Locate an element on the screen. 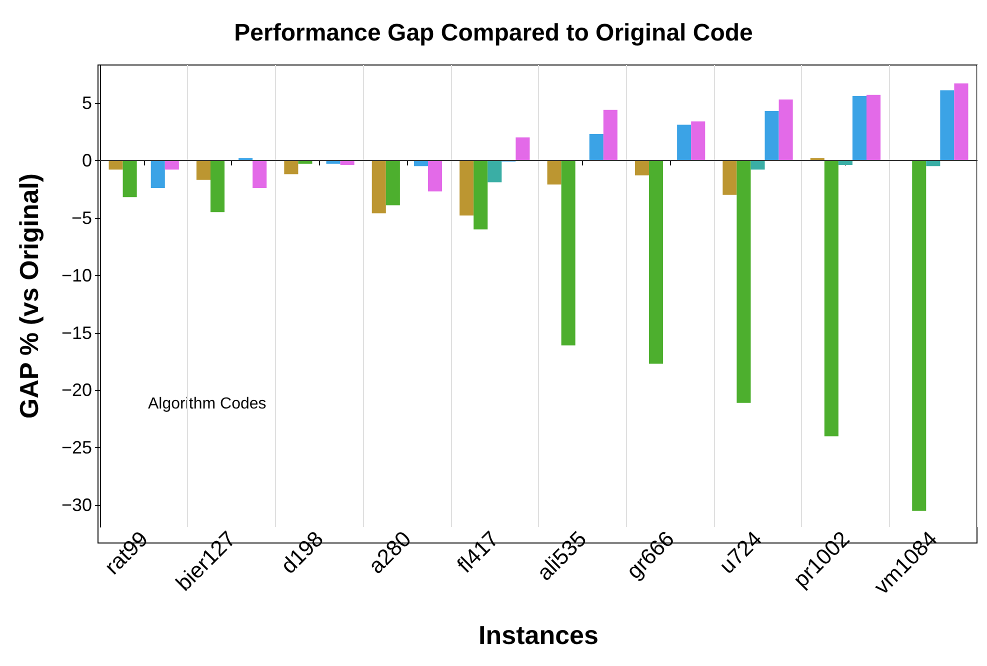 This screenshot has width=987, height=666. chart-title: Performance Gap Compared to Original Code is located at coordinates (493, 33).